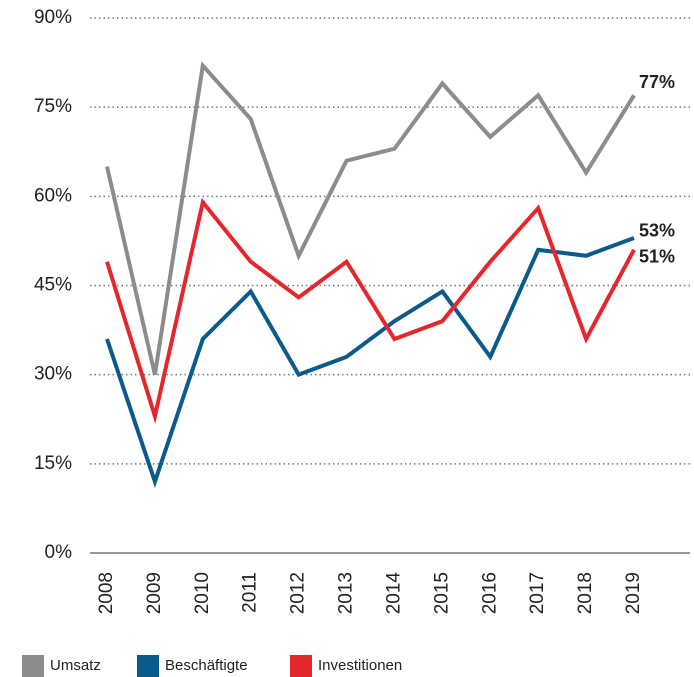  What do you see at coordinates (53, 17) in the screenshot?
I see `y-tick-label: 90%` at bounding box center [53, 17].